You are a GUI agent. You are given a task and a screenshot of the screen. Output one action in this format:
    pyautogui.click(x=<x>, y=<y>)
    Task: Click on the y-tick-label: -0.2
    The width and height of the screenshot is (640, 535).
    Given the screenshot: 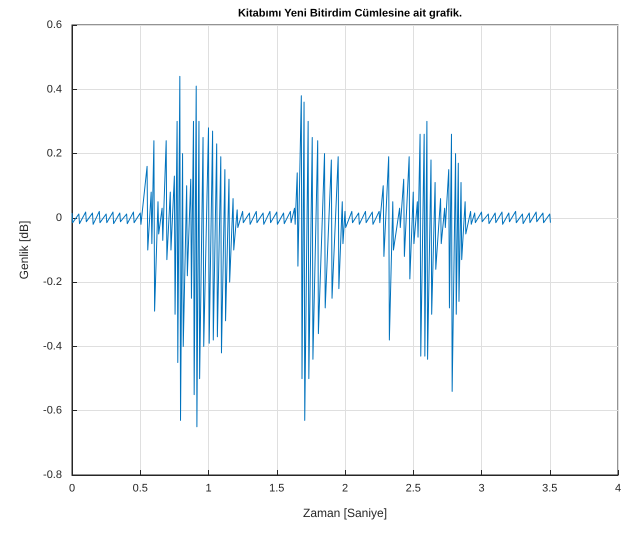 What is the action you would take?
    pyautogui.click(x=52, y=282)
    